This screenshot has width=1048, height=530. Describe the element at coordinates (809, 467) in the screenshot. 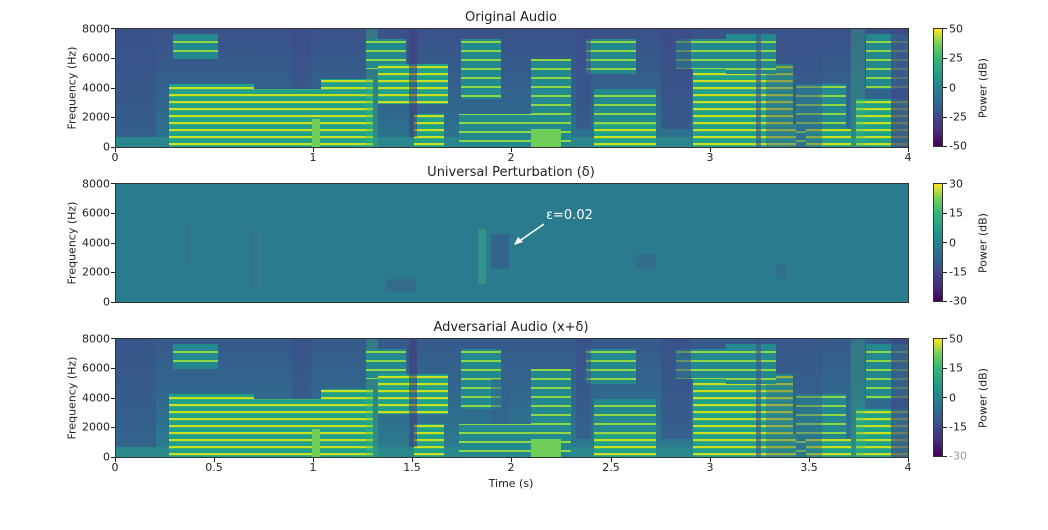

I see `x-tick: 3.5` at that location.